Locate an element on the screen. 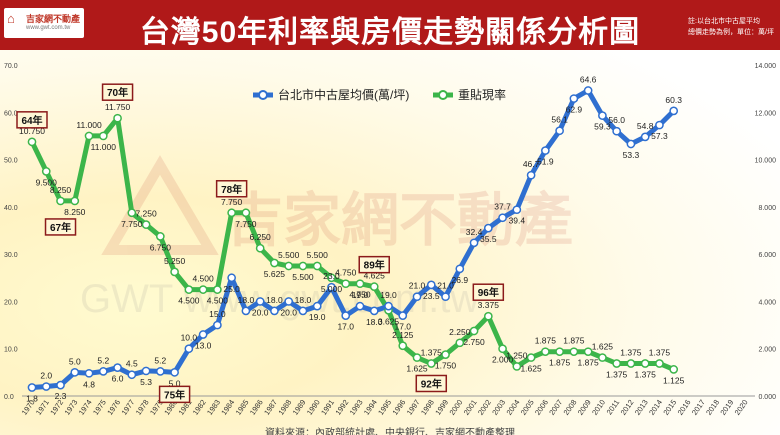 The height and width of the screenshot is (435, 780). rate-data-label: 11.000 is located at coordinates (104, 147).